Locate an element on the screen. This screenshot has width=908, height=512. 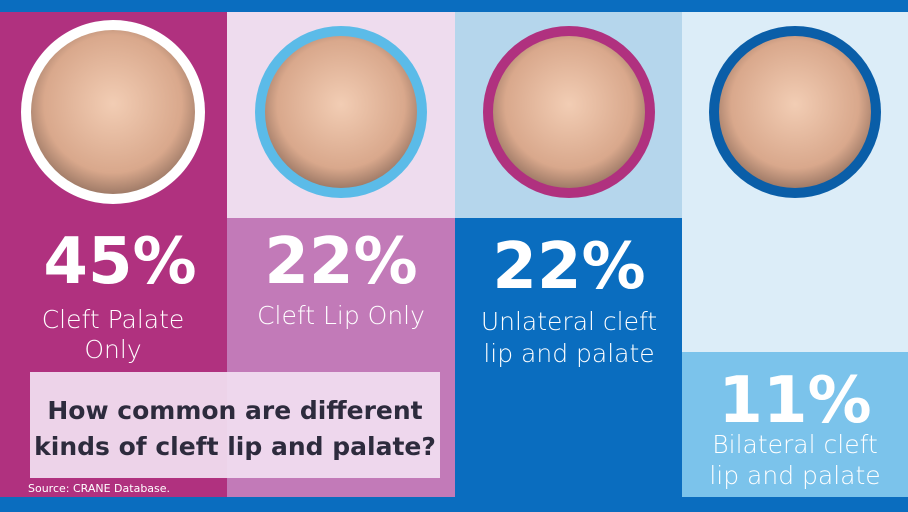
source: Source: CRANE Database. is located at coordinates (99, 488).